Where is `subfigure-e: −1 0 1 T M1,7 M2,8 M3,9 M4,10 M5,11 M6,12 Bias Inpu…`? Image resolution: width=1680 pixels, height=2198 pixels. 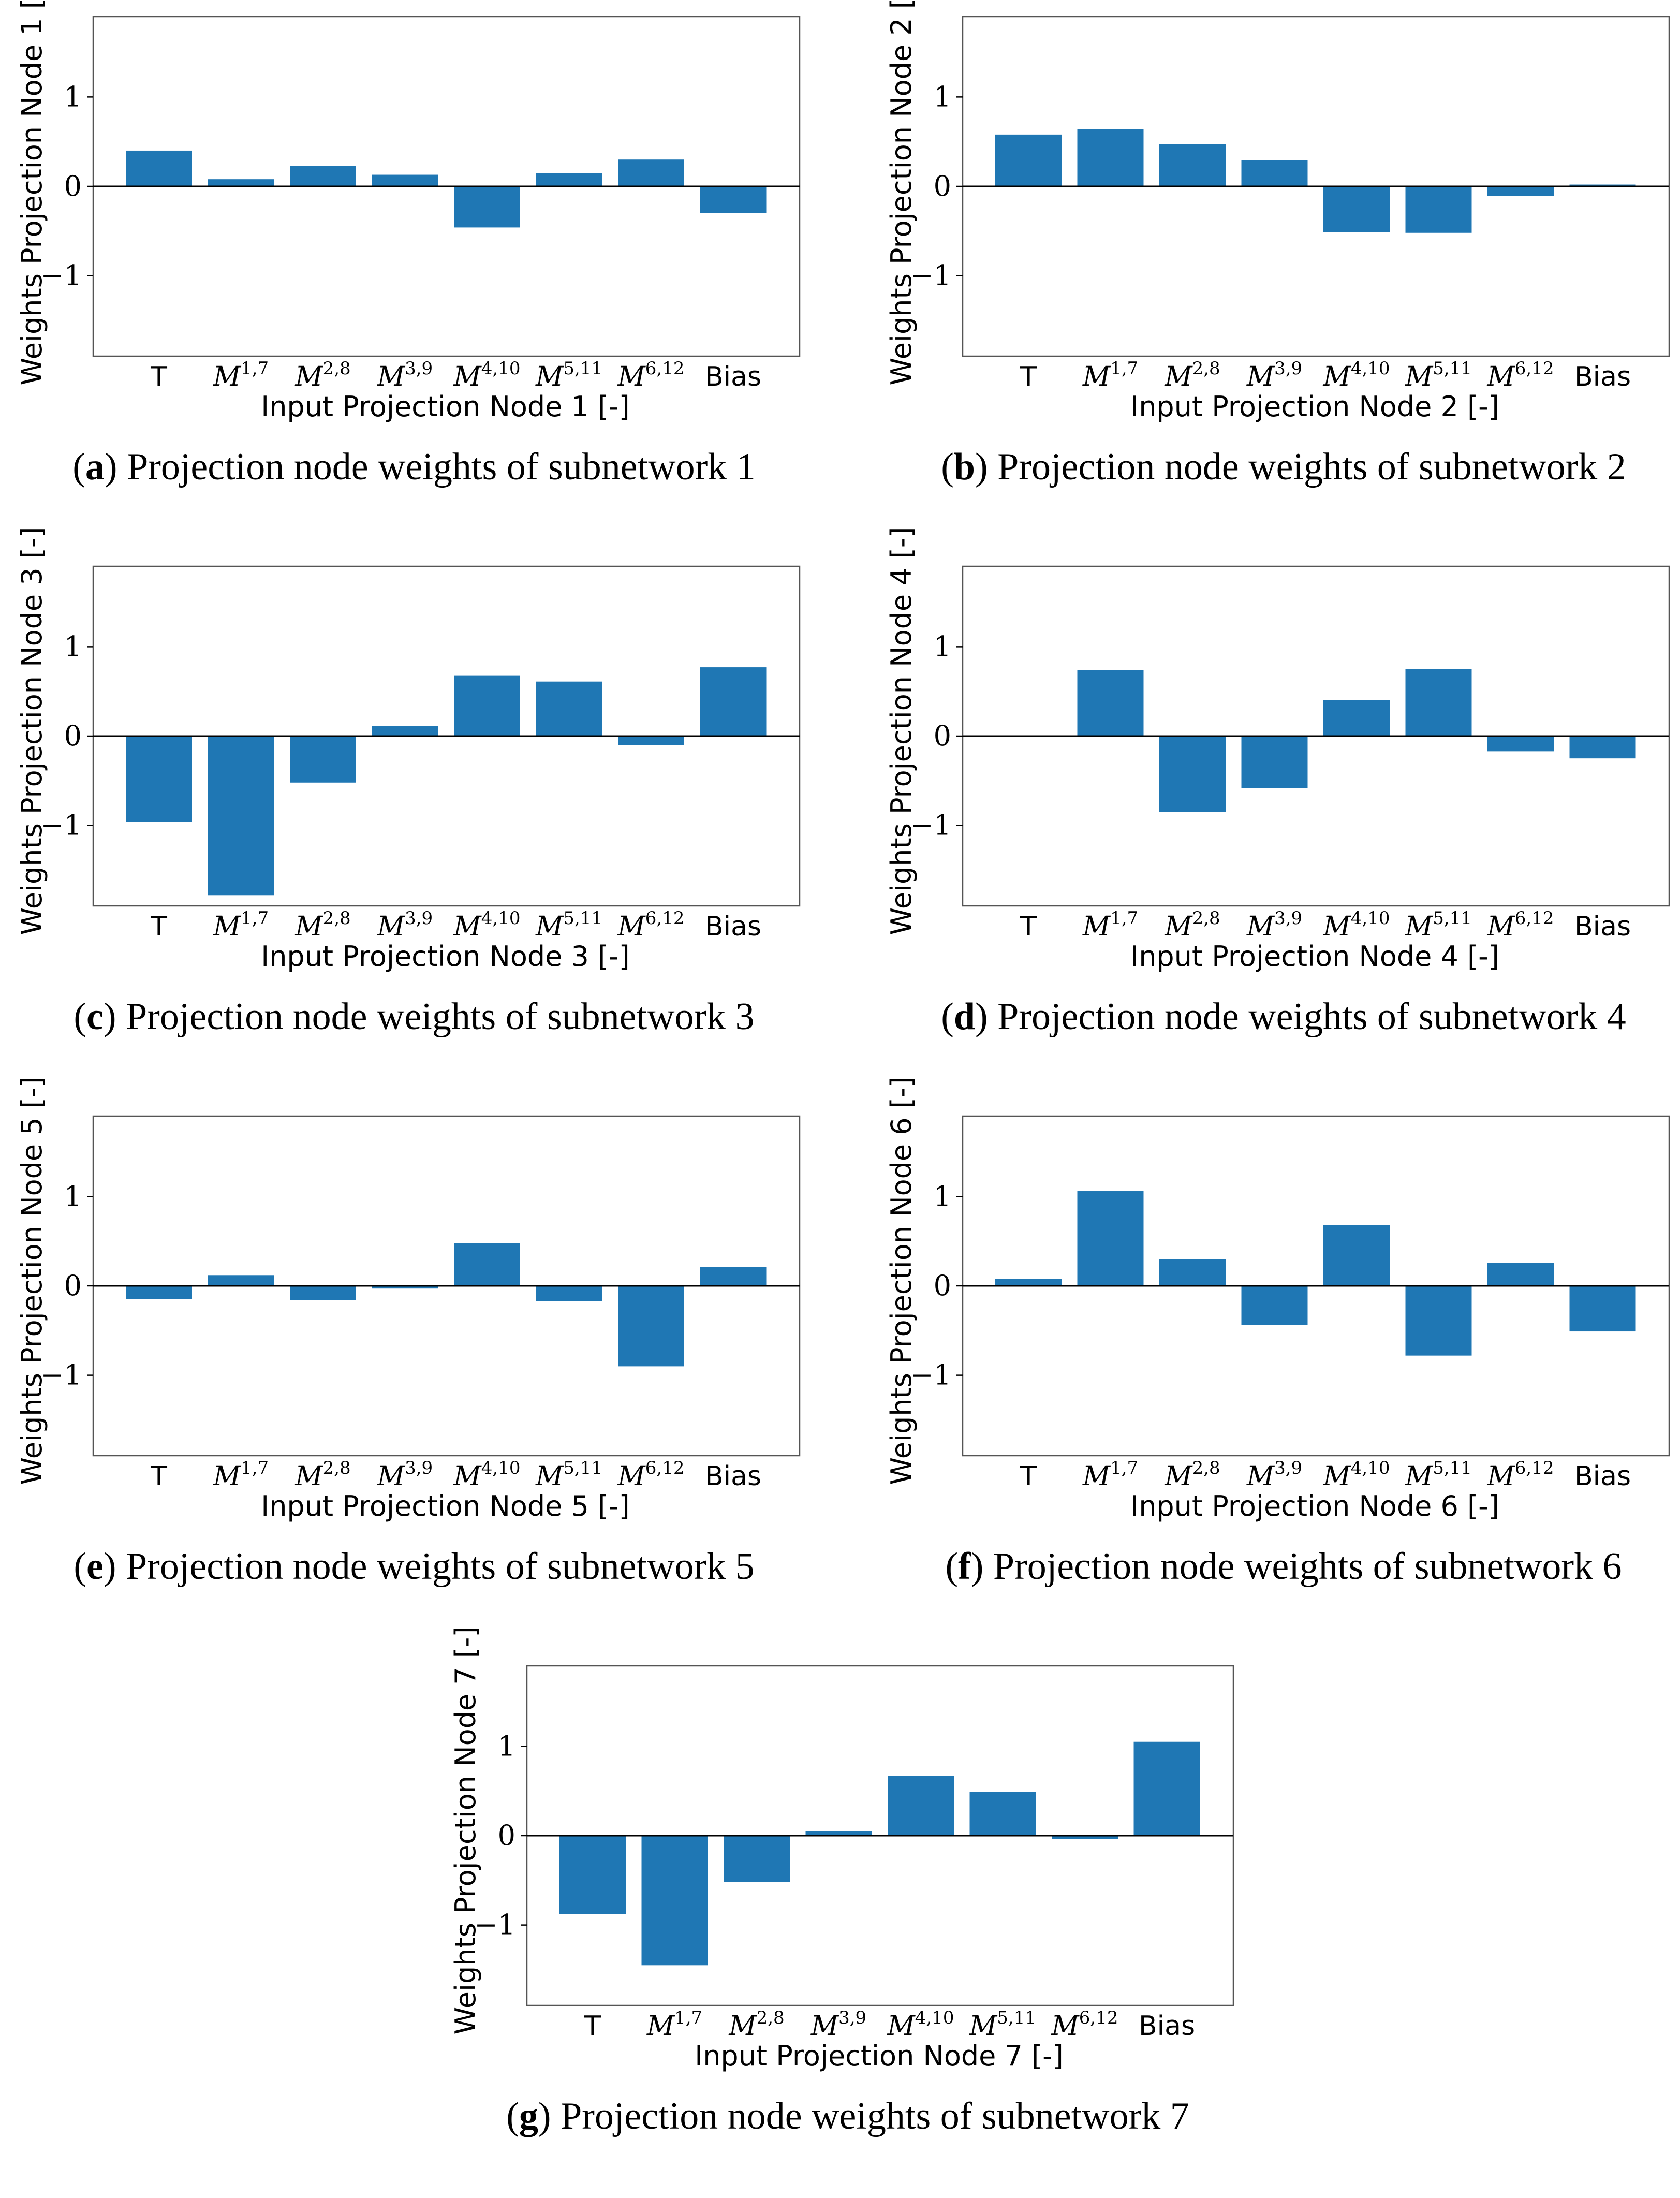
subfigure-e: −1 0 1 T M1,7 M2,8 M3,9 M4,10 M5,11 M6,12 Bias Inpu… is located at coordinates (420, 1362).